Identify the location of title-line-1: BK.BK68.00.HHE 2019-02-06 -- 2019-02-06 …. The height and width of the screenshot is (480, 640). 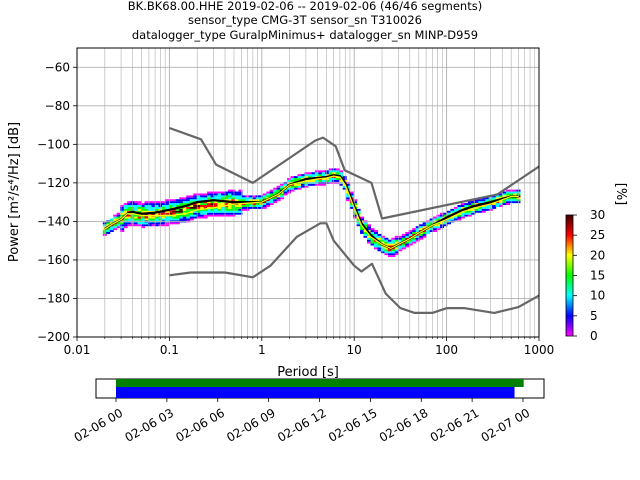
(305, 6).